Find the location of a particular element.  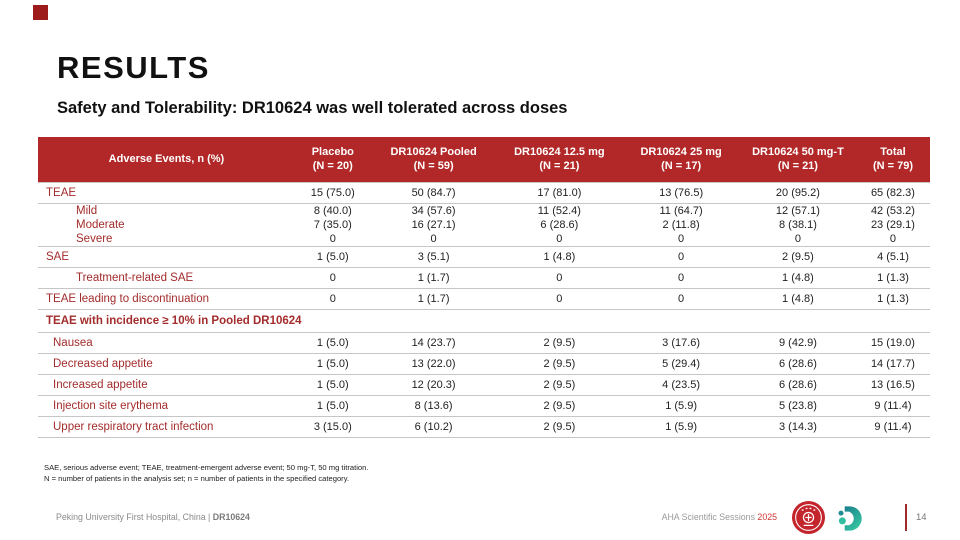

cell-value: 2 (11.8) is located at coordinates (681, 224).